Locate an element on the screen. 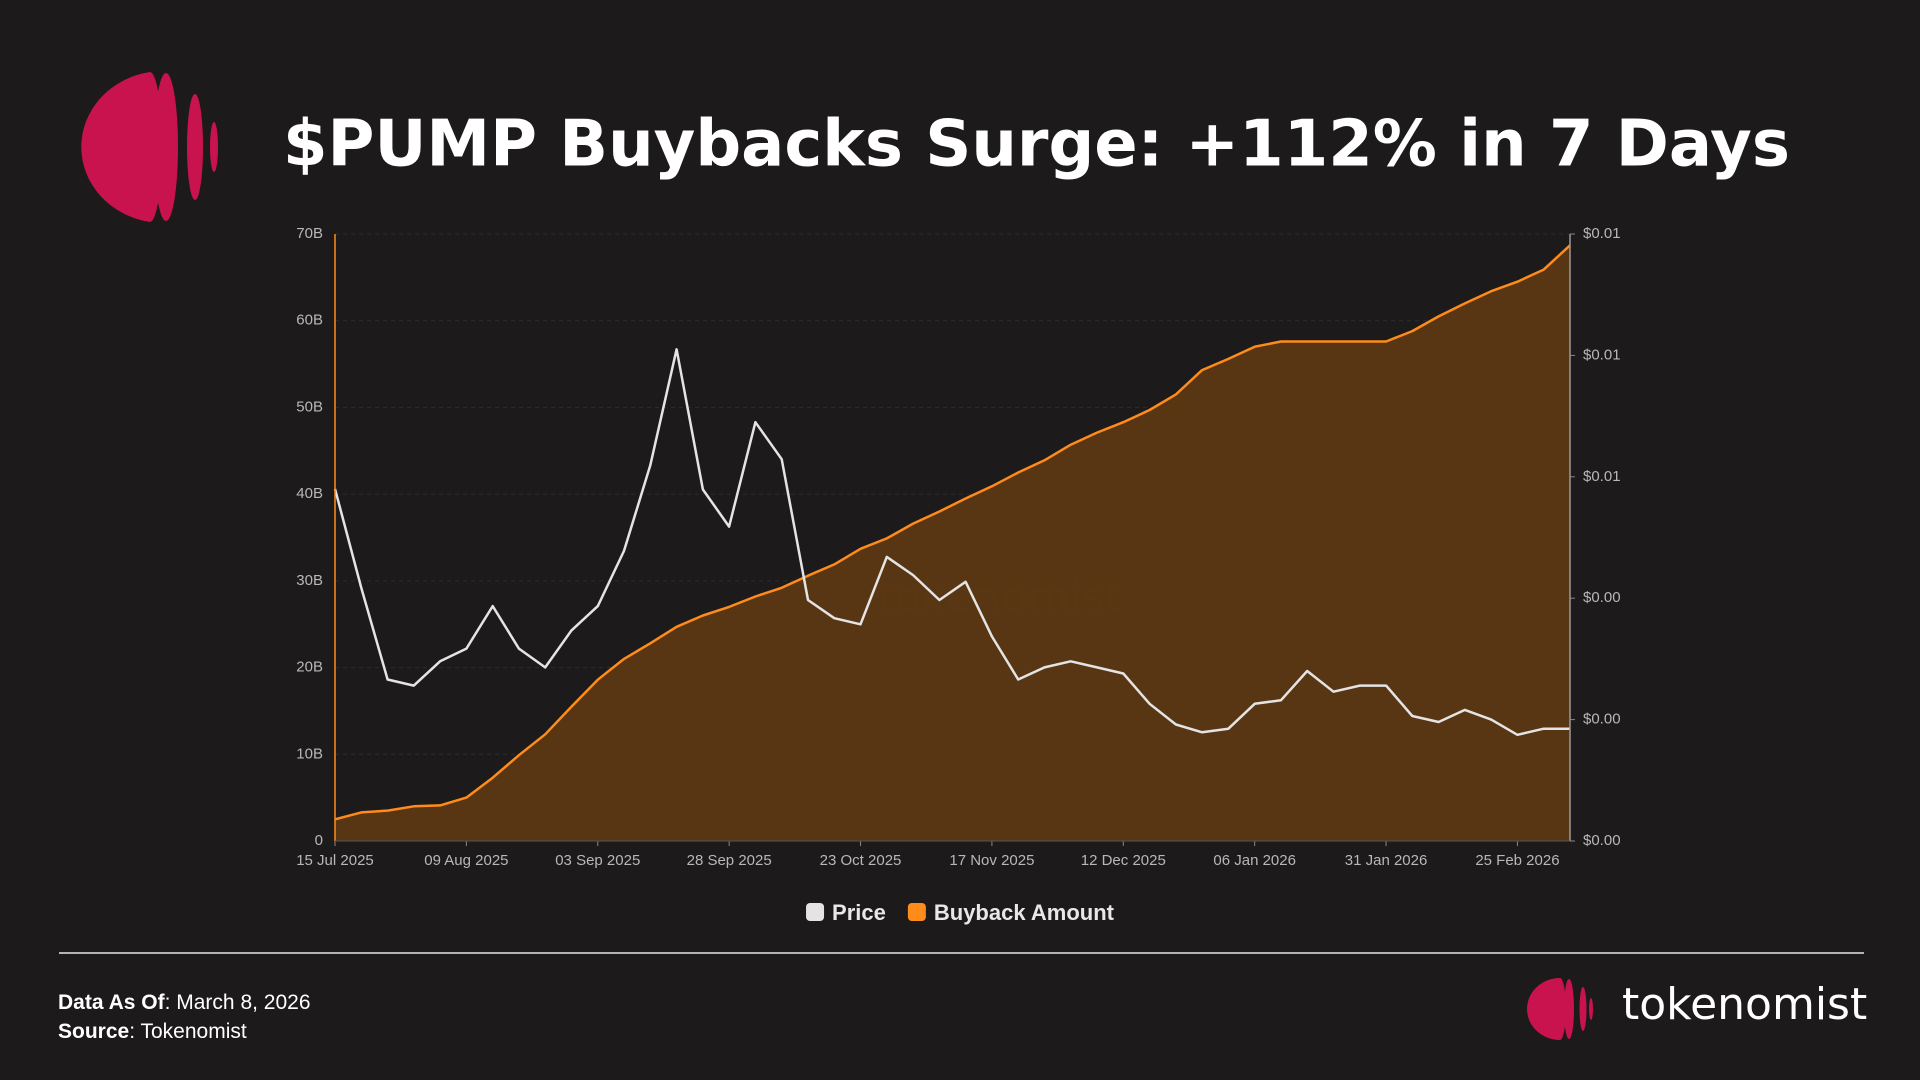 This screenshot has width=1920, height=1080. y-tick-label: 40B is located at coordinates (309, 493).